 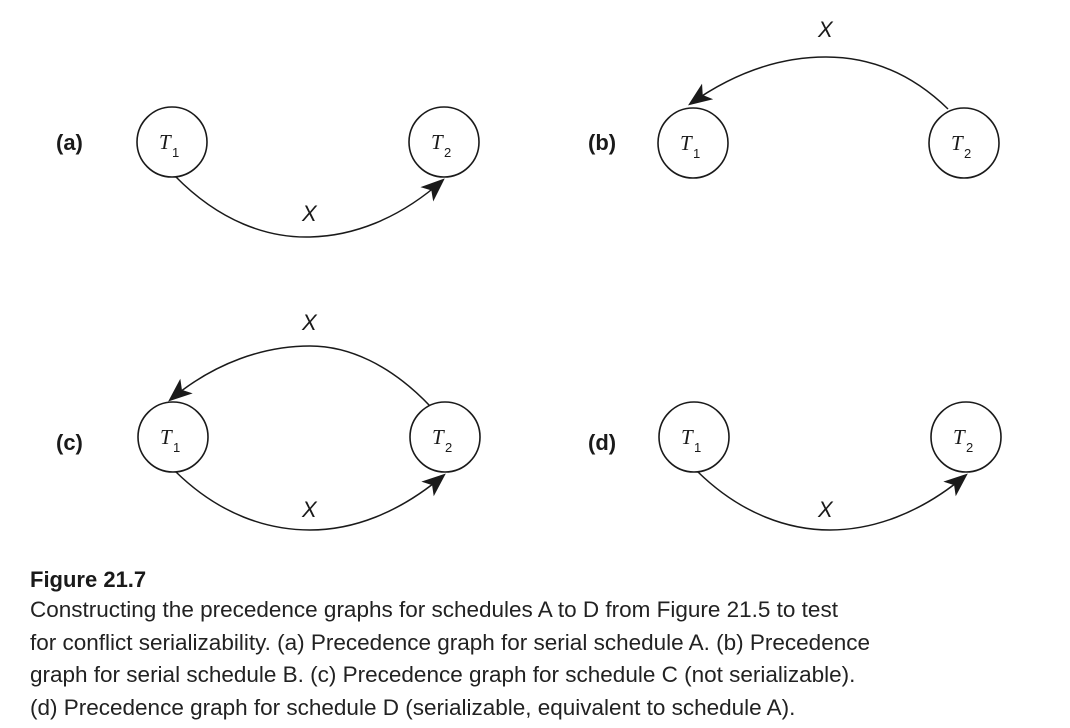 What do you see at coordinates (795, 466) in the screenshot?
I see `panel-d: (d) X T 1 T 2` at bounding box center [795, 466].